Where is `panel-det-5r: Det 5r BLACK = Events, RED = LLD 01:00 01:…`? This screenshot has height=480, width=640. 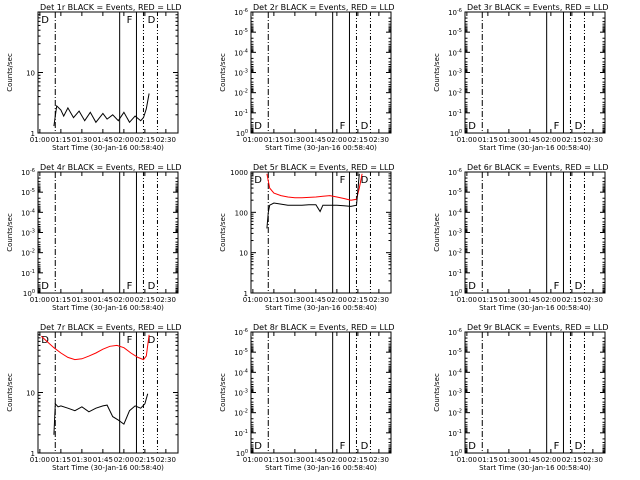 panel-det-5r: Det 5r BLACK = Events, RED = LLD 01:00 01:… is located at coordinates (307, 237).